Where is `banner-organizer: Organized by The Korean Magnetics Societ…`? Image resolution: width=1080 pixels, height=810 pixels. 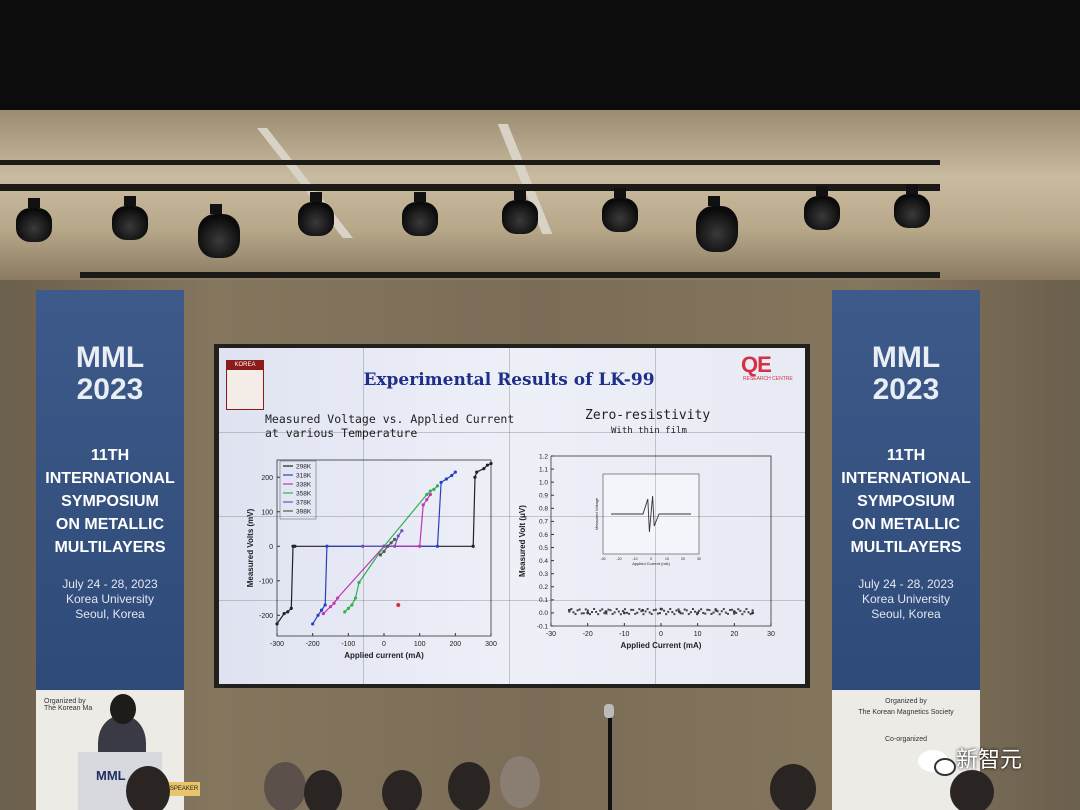
banner-organizer: Organized by The Korean Magnetics Societ… is located at coordinates (906, 720).